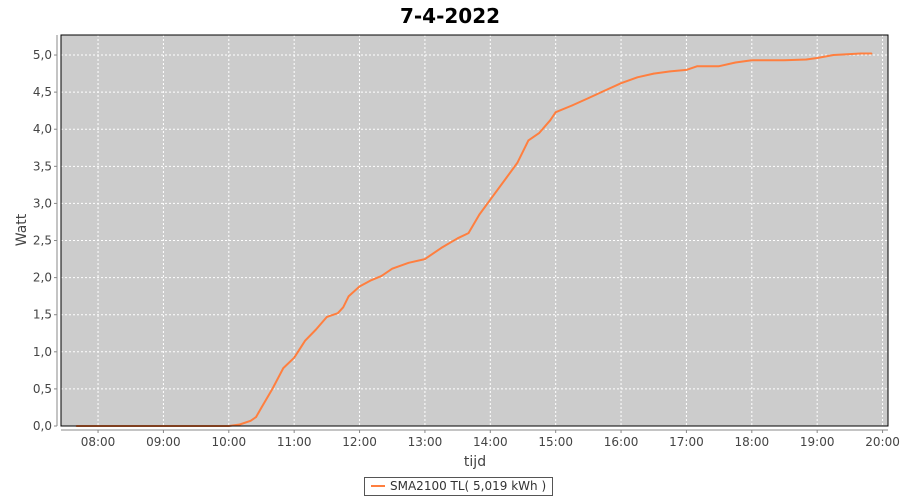  What do you see at coordinates (817, 442) in the screenshot?
I see `x-tick-label: 19:00` at bounding box center [817, 442].